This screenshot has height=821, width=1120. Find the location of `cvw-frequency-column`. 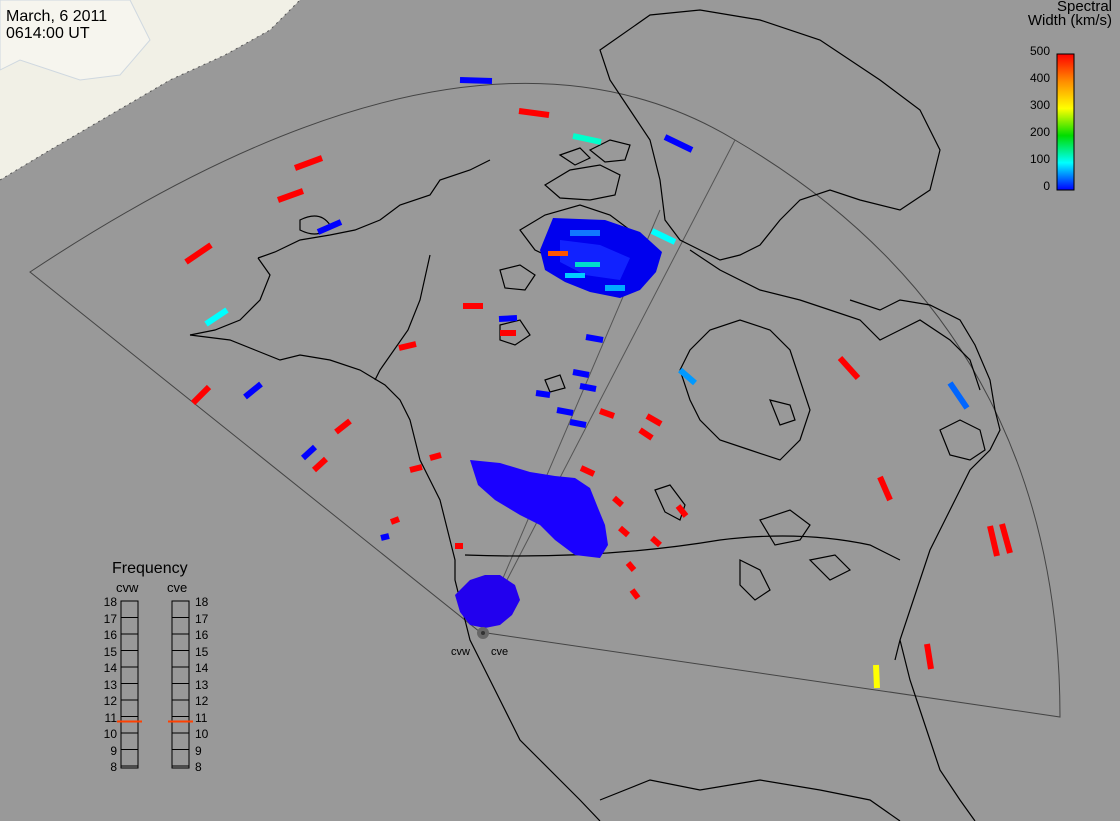

cvw-frequency-column is located at coordinates (129, 684).